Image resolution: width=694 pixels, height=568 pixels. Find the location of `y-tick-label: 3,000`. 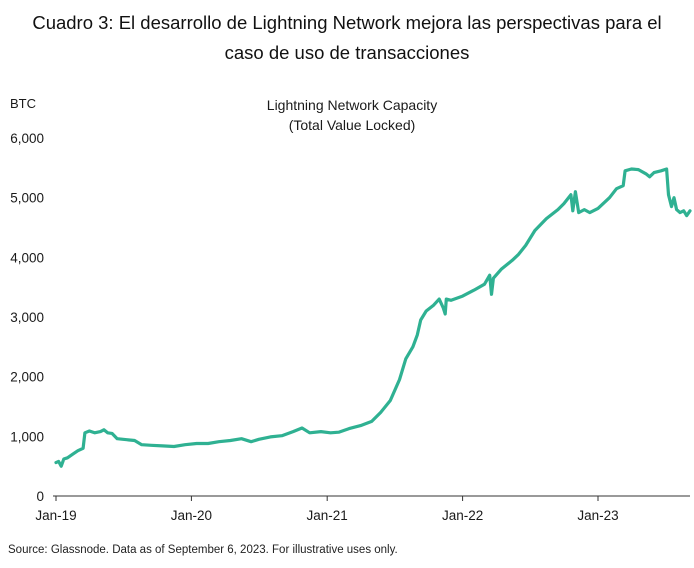

y-tick-label: 3,000 is located at coordinates (27, 317).